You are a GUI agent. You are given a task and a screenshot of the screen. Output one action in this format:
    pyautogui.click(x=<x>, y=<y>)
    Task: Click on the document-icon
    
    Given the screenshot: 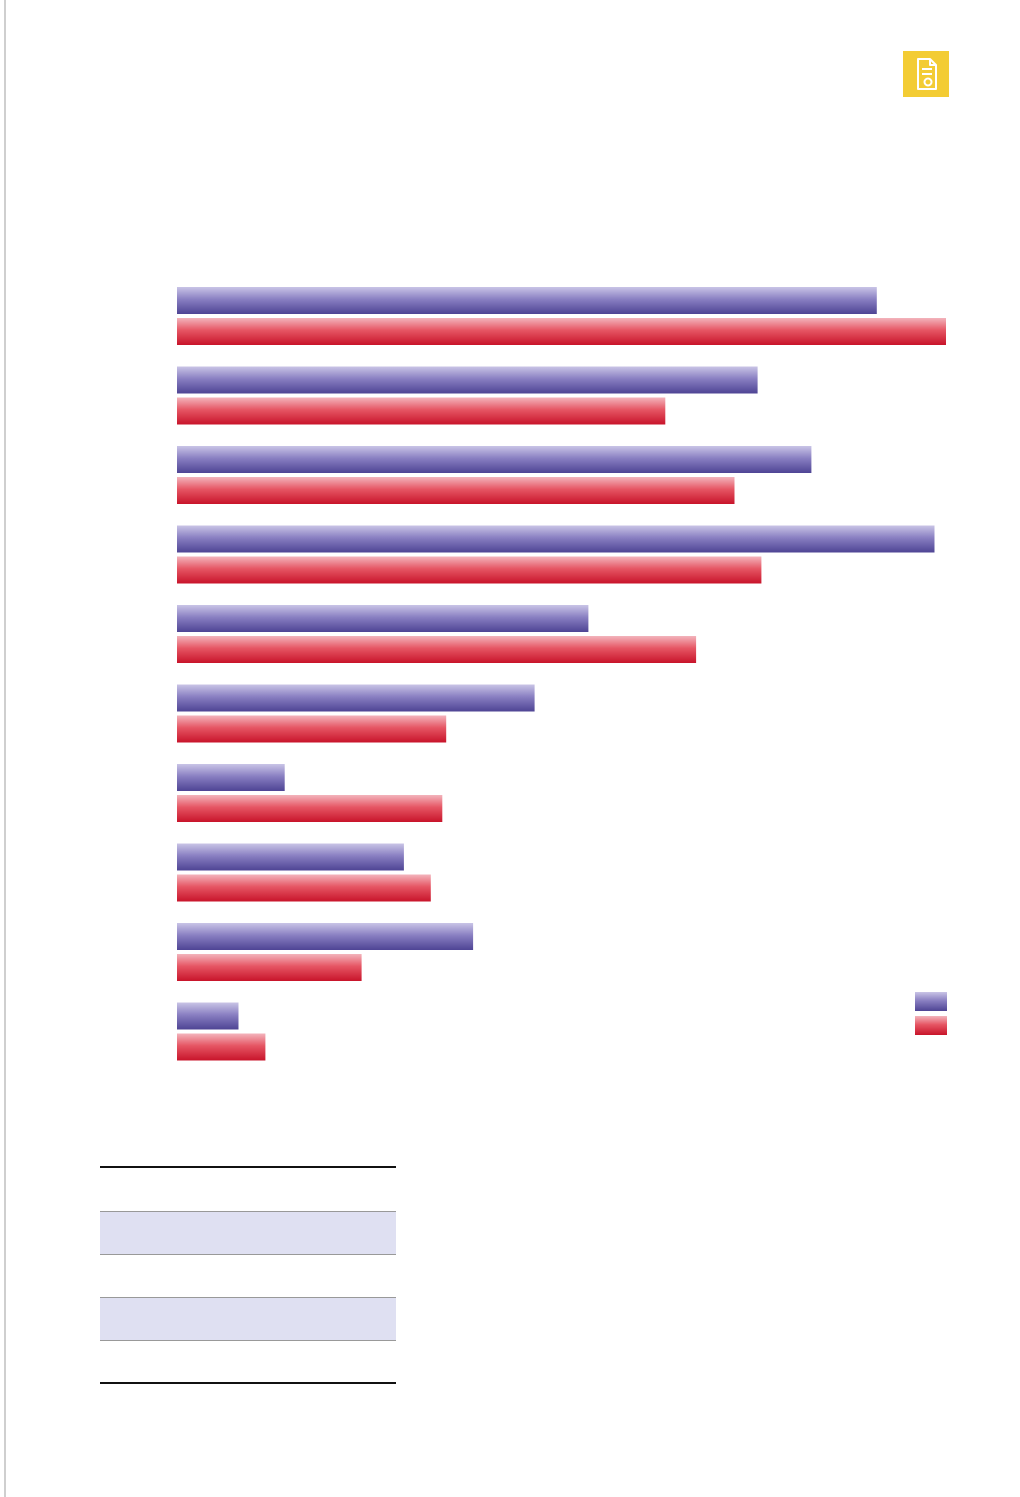 What is the action you would take?
    pyautogui.click(x=927, y=74)
    